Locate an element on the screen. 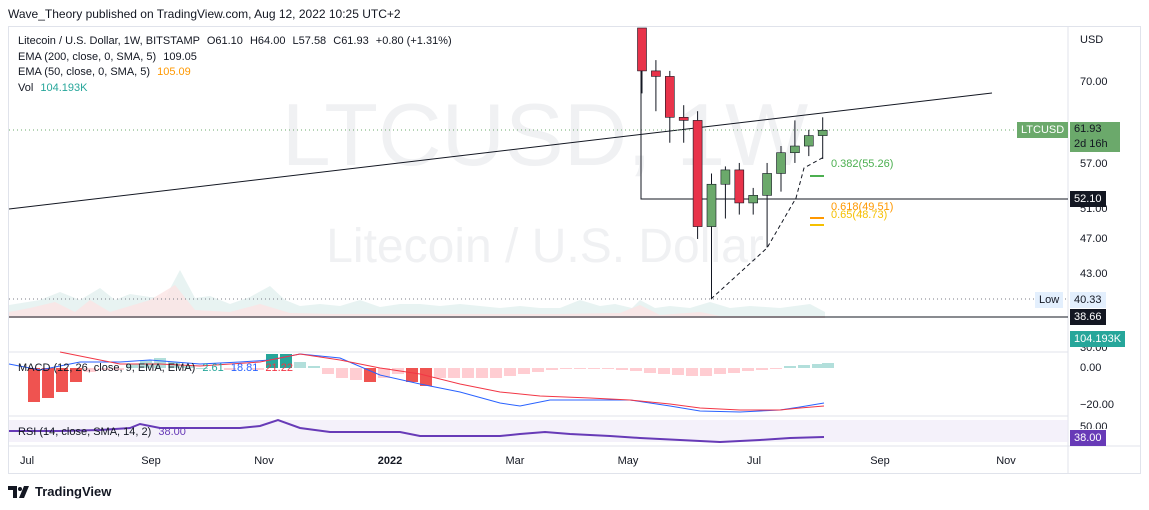 This screenshot has height=510, width=1149. legend-low: L57.58 is located at coordinates (309, 41).